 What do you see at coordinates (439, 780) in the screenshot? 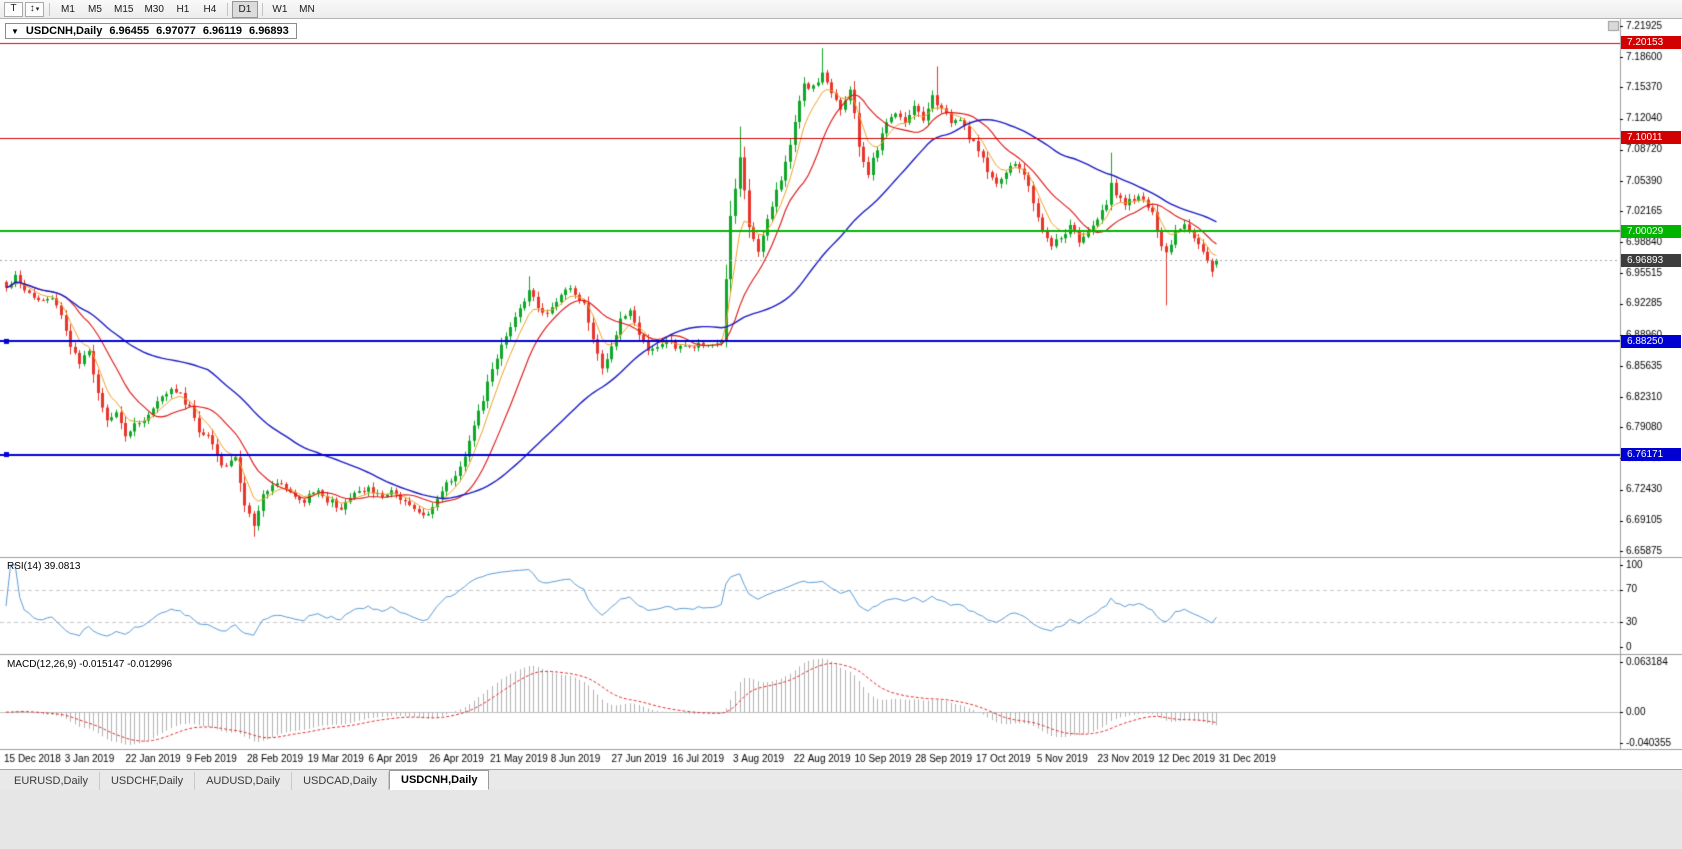
I see `chart-tab-usdcnh-daily: USDCNH,Daily` at bounding box center [439, 780].